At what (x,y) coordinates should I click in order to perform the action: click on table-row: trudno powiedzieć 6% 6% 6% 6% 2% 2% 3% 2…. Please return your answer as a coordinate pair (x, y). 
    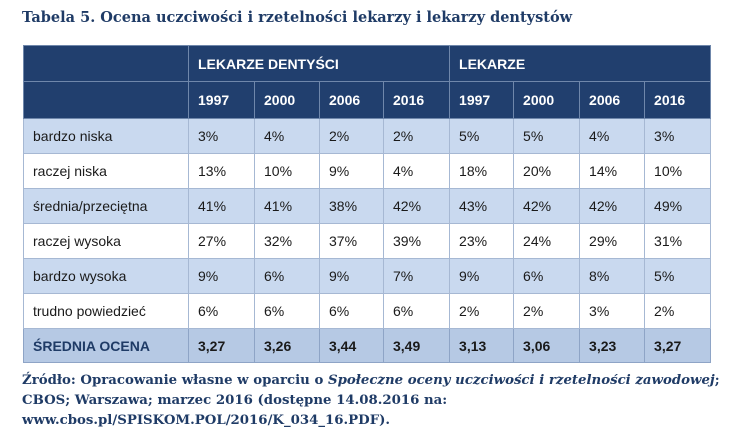
    Looking at the image, I should click on (367, 311).